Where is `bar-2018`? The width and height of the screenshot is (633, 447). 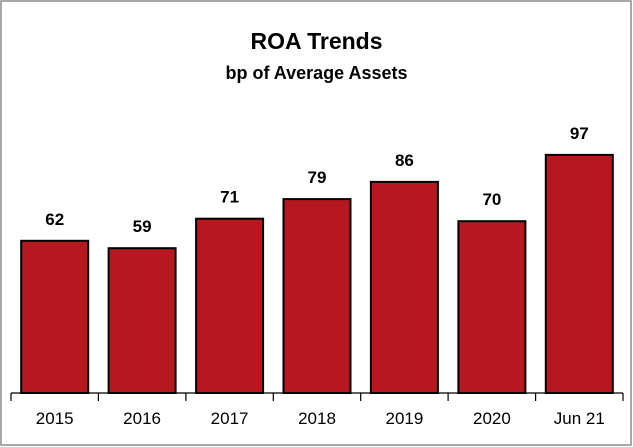 bar-2018 is located at coordinates (317, 296).